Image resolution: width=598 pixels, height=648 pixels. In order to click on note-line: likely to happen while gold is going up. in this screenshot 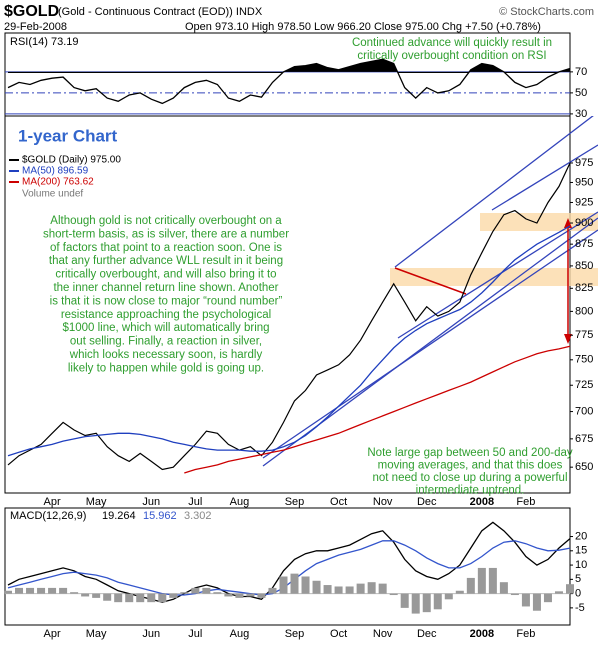, I will do `click(166, 368)`.